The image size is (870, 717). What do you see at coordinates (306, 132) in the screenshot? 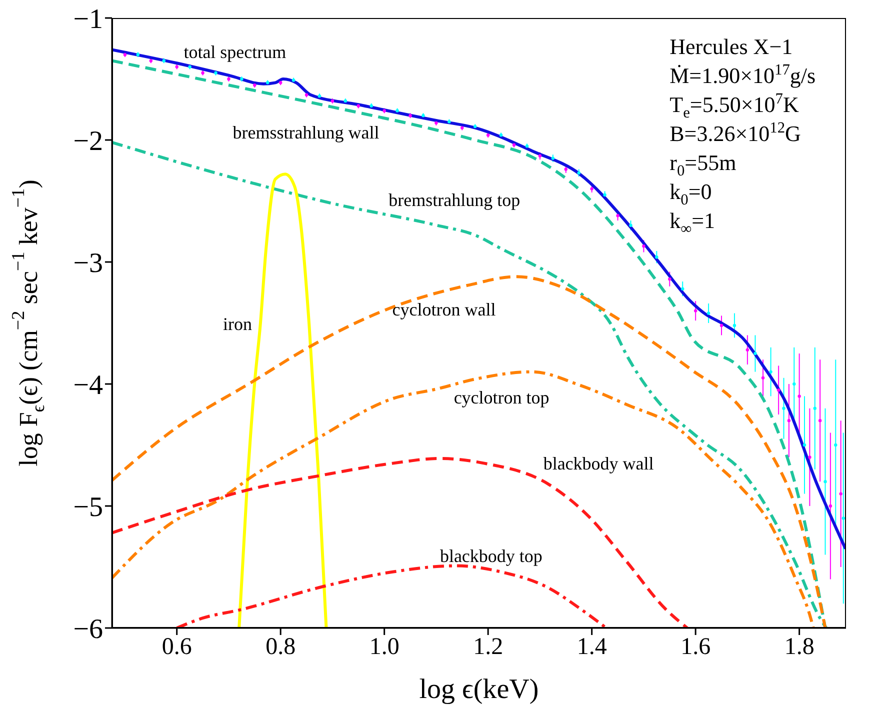
I see `series-label: bremsstrahlung wall` at bounding box center [306, 132].